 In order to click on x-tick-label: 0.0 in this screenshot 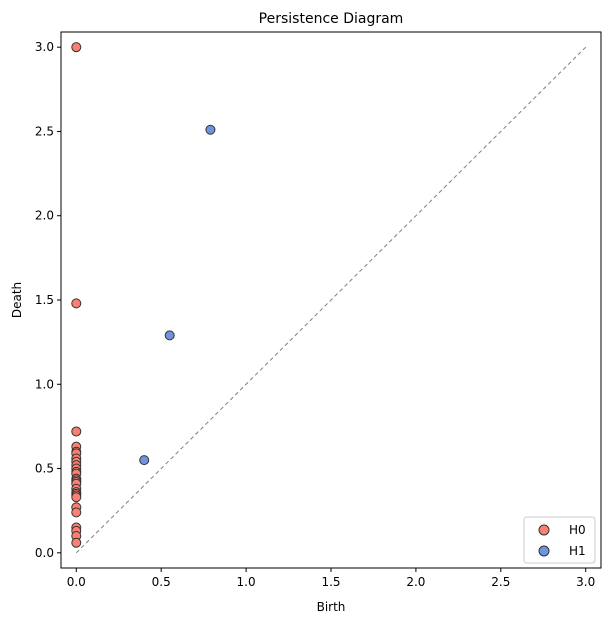, I will do `click(76, 582)`.